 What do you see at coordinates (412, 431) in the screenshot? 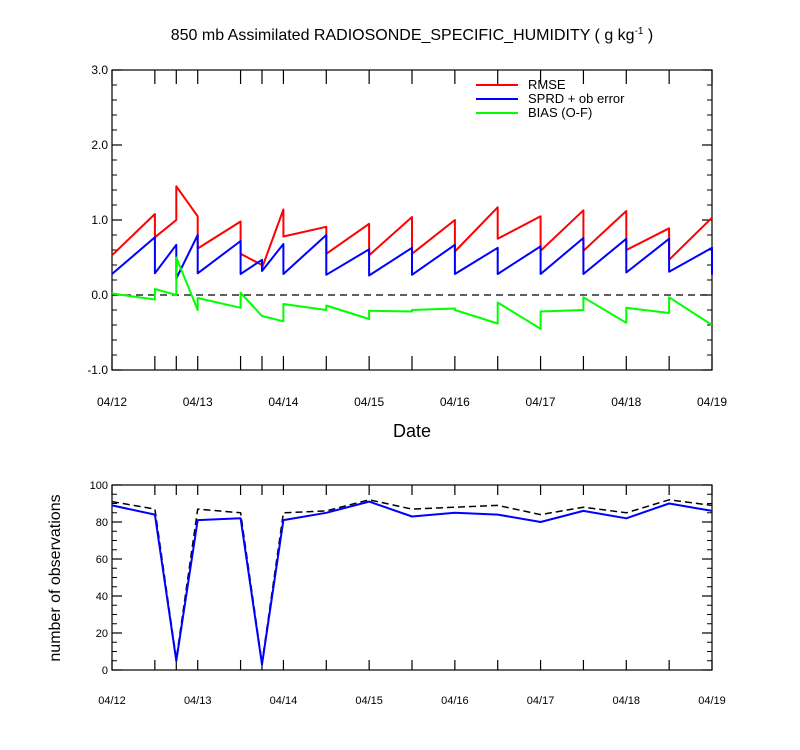
I see `top-chart-xlabel: Date` at bounding box center [412, 431].